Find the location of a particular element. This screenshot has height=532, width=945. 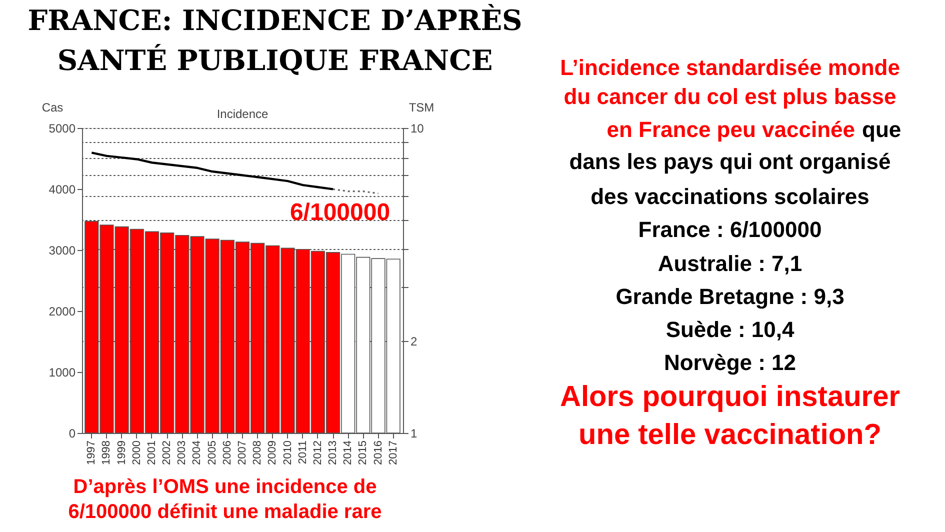

text: France : 6/100000 is located at coordinates (730, 229).